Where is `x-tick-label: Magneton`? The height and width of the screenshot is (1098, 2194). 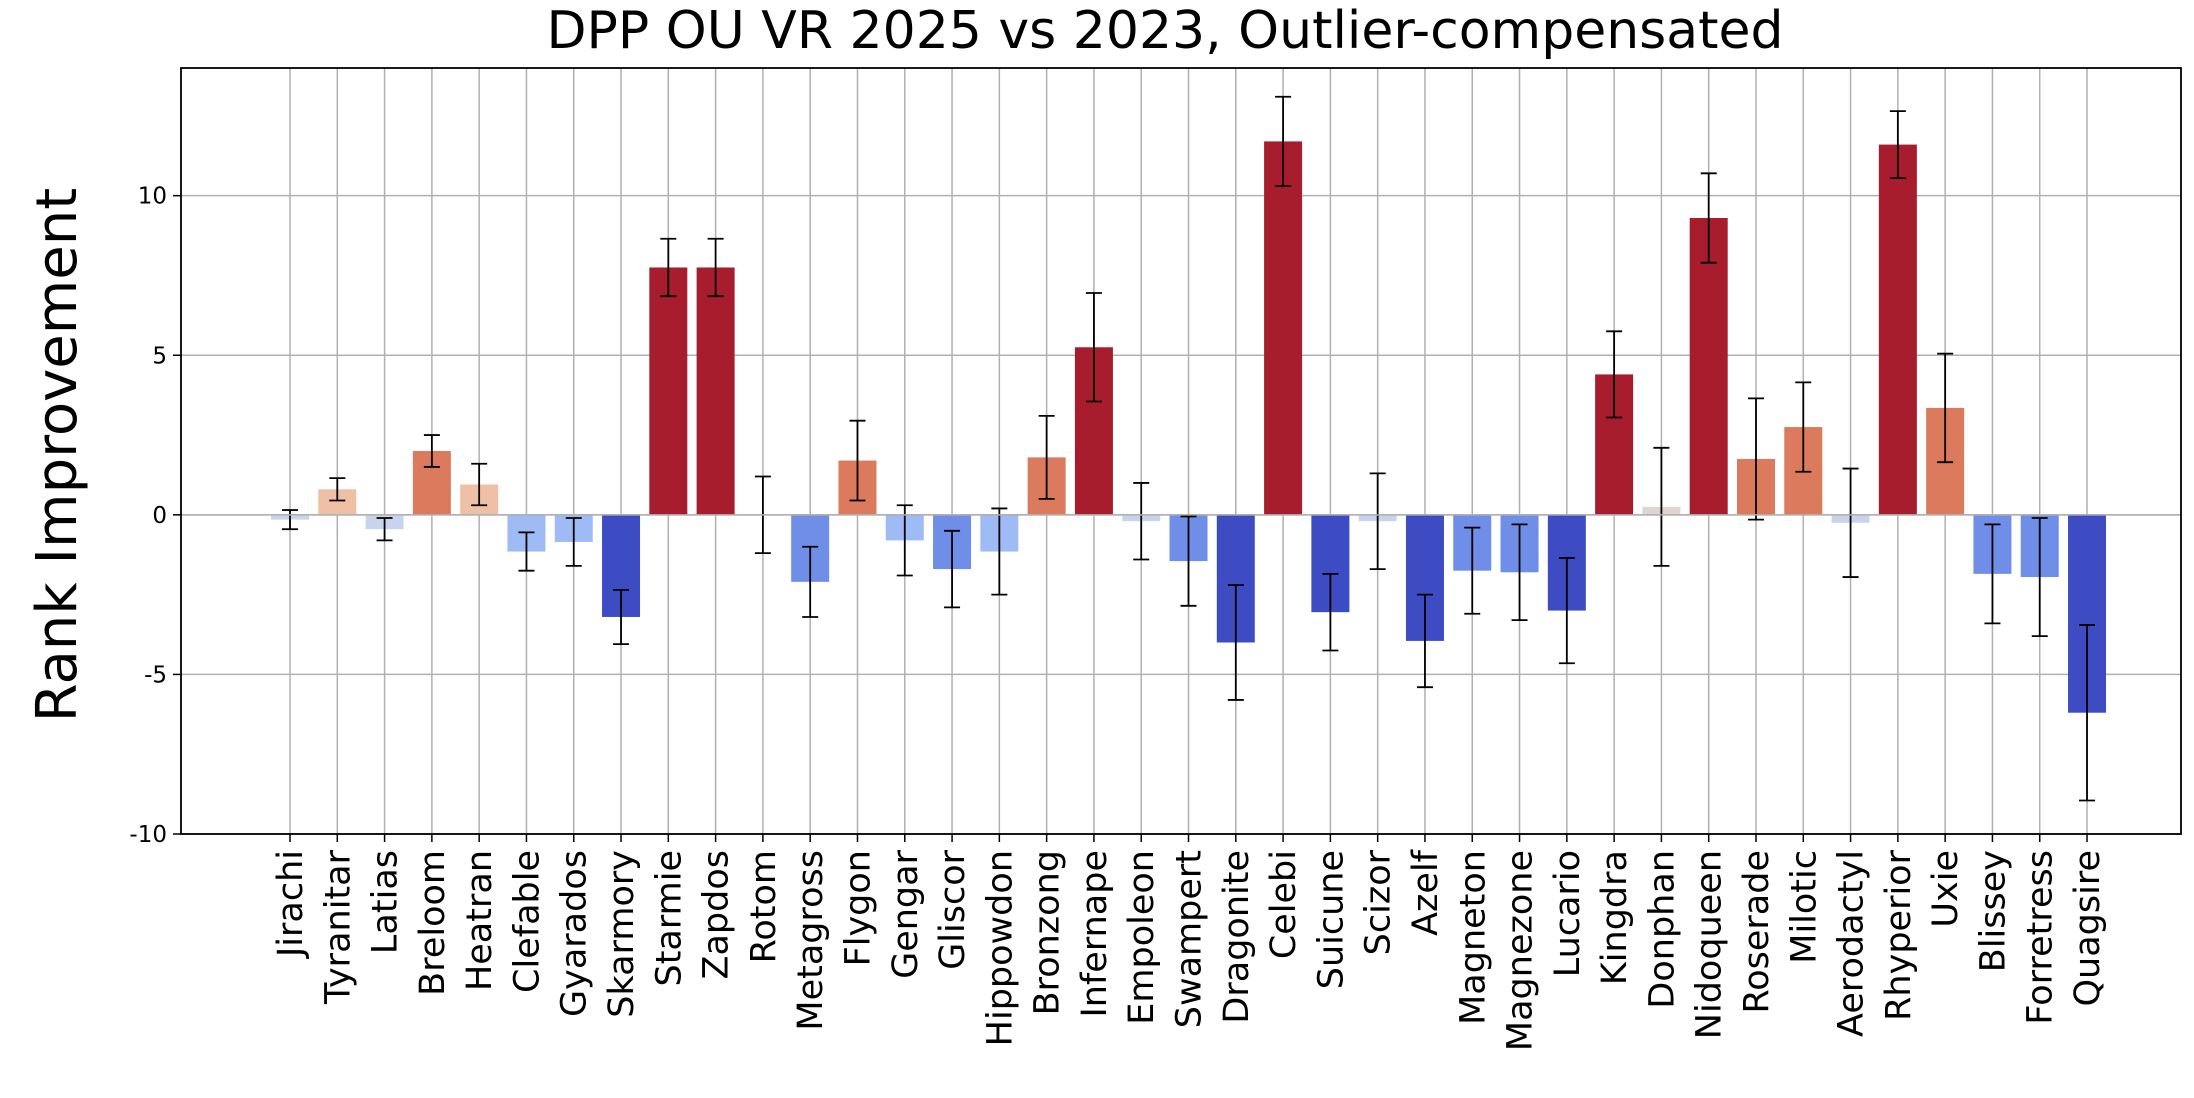
x-tick-label: Magneton is located at coordinates (1473, 937).